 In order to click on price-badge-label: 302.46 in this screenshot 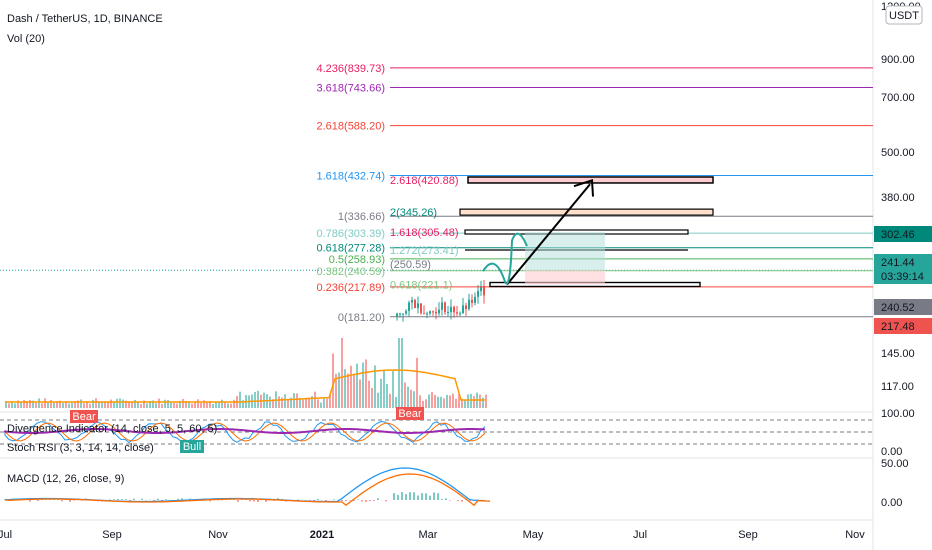, I will do `click(898, 235)`.